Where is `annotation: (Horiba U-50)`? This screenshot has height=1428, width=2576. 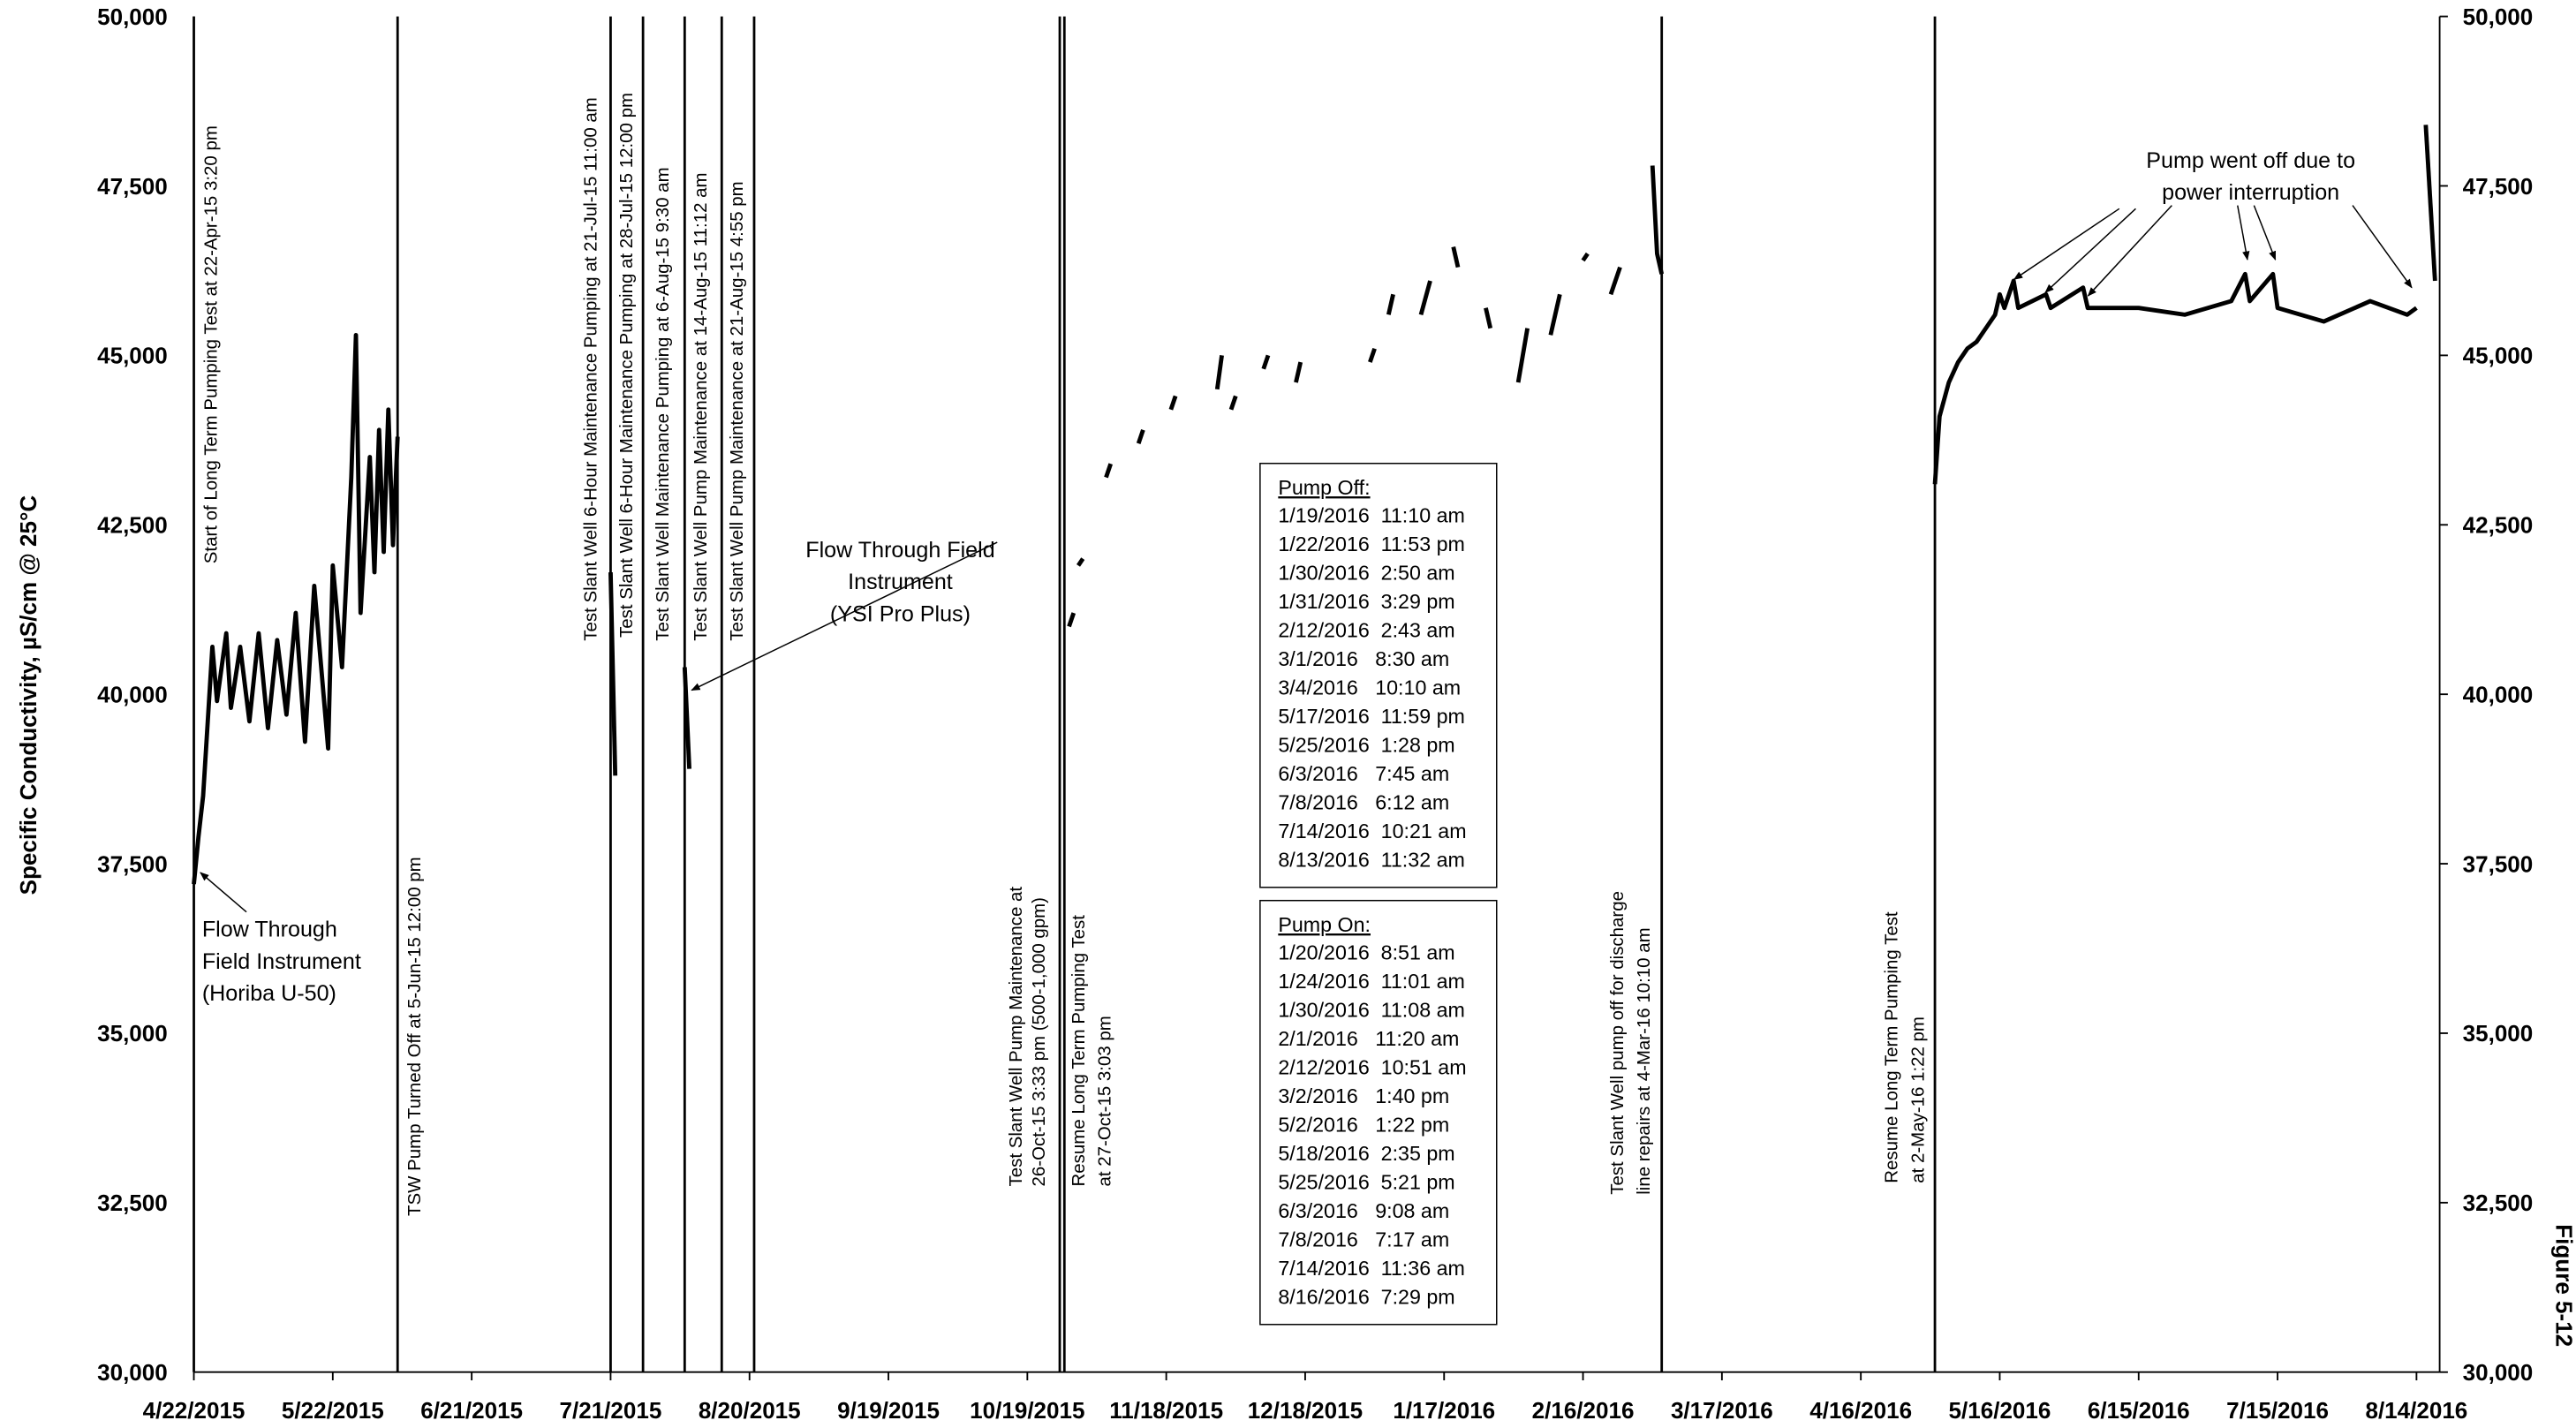 annotation: (Horiba U-50) is located at coordinates (269, 993).